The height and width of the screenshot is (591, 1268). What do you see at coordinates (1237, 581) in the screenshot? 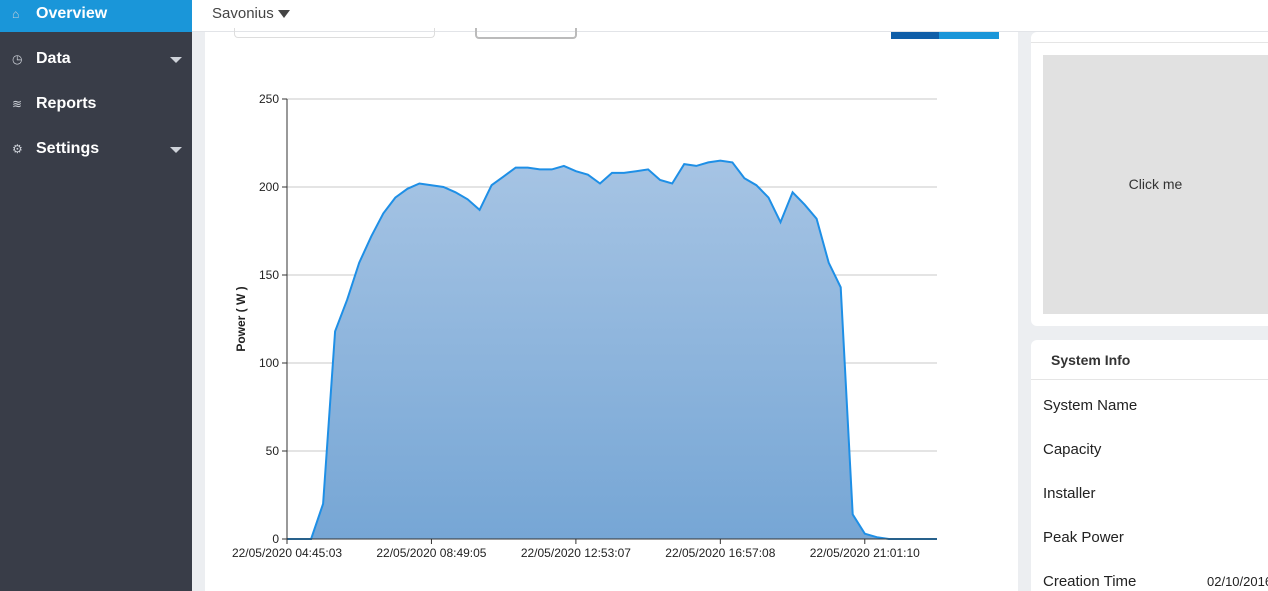
I see `info-value: 02/10/2016` at bounding box center [1237, 581].